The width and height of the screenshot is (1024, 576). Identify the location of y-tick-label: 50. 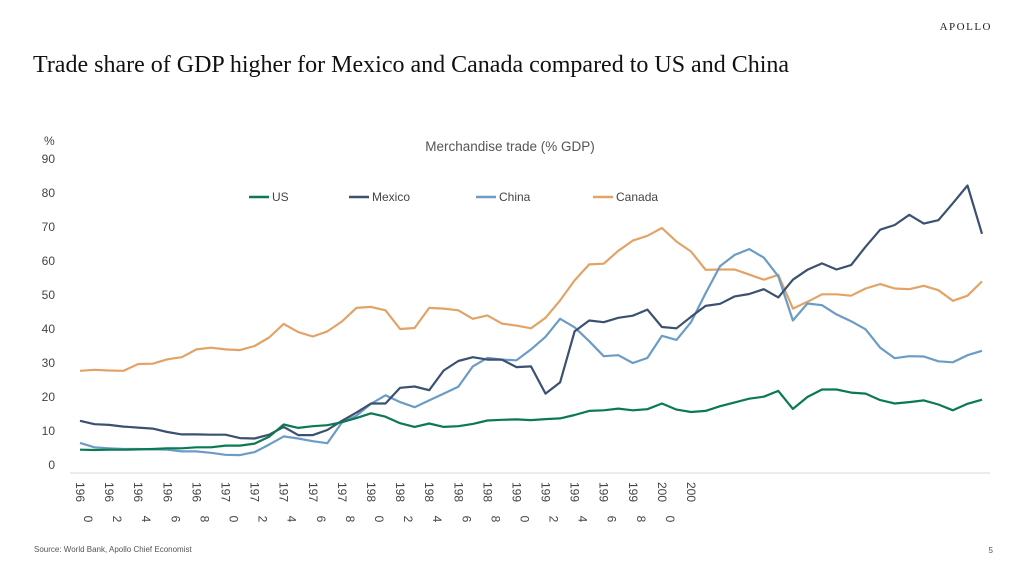
(49, 295).